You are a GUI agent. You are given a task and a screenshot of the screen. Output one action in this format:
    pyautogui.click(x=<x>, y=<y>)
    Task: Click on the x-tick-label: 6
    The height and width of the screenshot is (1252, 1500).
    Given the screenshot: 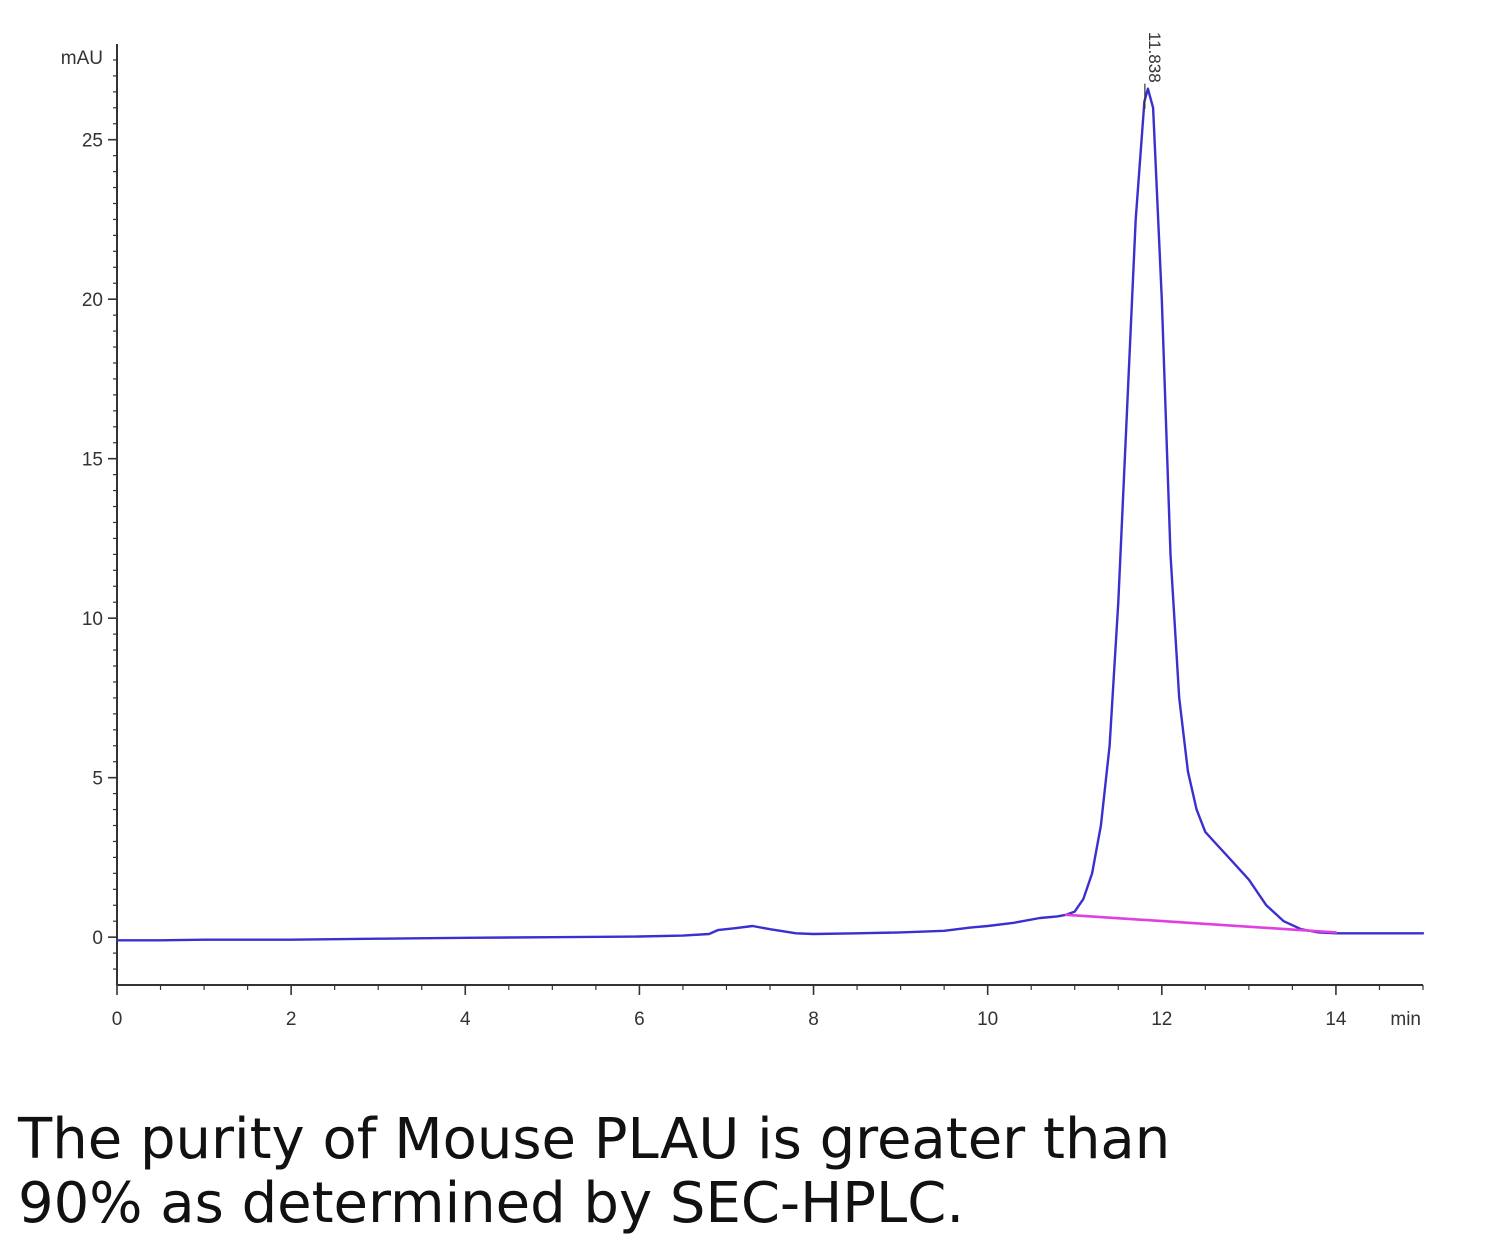 What is the action you would take?
    pyautogui.click(x=639, y=1019)
    